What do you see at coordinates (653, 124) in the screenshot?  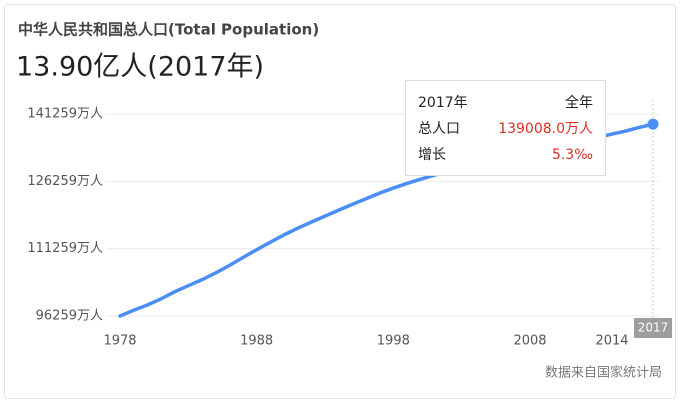 I see `point` at bounding box center [653, 124].